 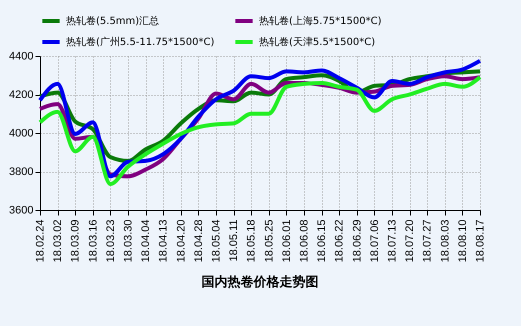 I want to click on x-tick-label: 18.08.03, so click(x=445, y=241).